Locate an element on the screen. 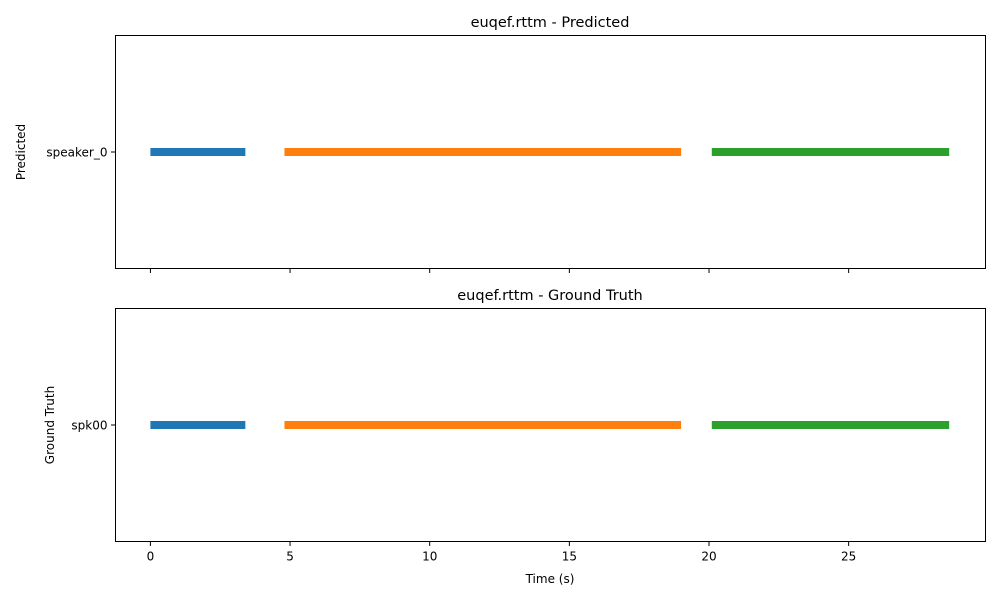  ground-truth-y-ticks: spk00 is located at coordinates (93, 426).